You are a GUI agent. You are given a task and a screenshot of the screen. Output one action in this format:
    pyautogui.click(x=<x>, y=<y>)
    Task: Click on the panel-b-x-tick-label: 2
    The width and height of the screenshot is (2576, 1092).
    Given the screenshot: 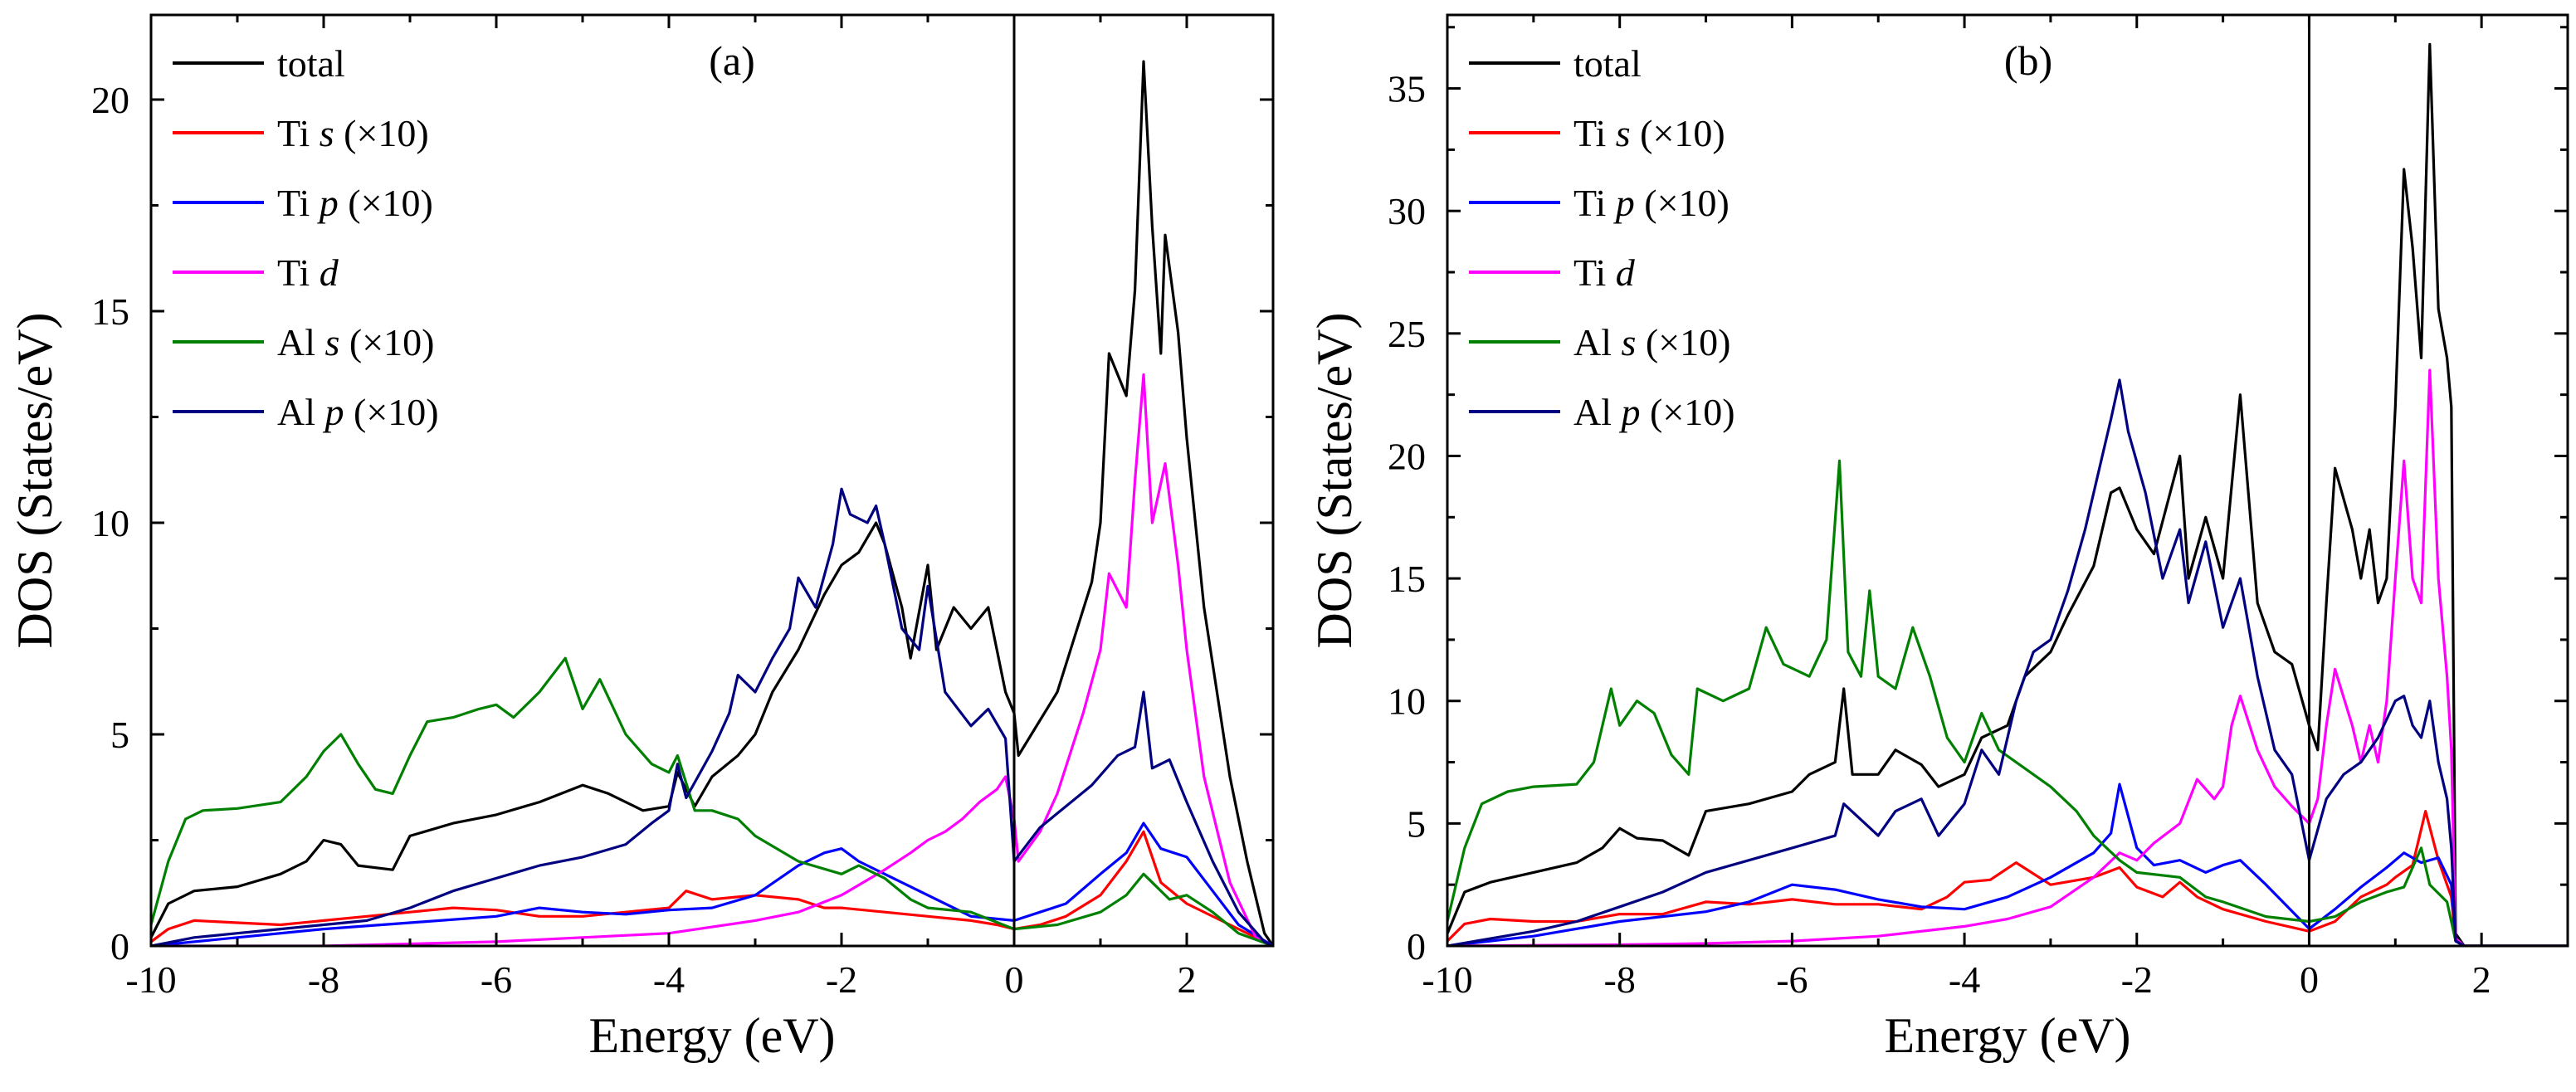 What is the action you would take?
    pyautogui.click(x=2482, y=979)
    